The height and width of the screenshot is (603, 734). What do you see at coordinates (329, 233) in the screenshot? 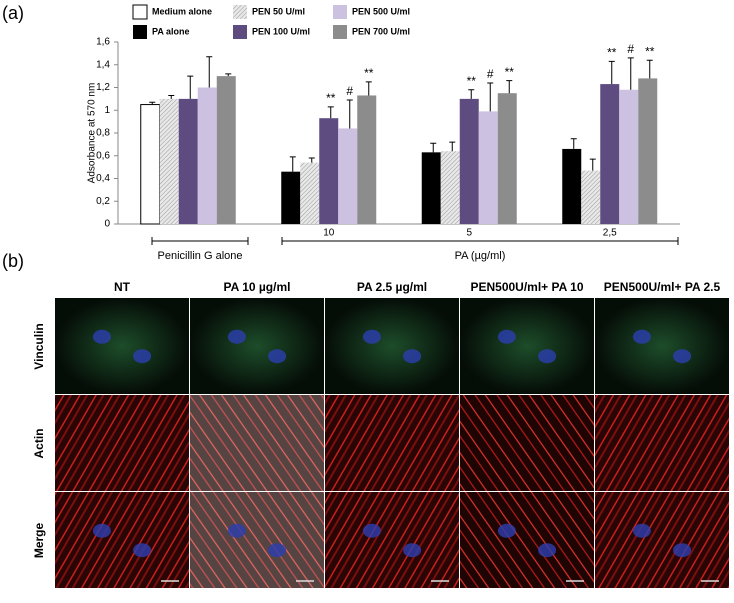
I see `x-tick-label: 10` at bounding box center [329, 233].